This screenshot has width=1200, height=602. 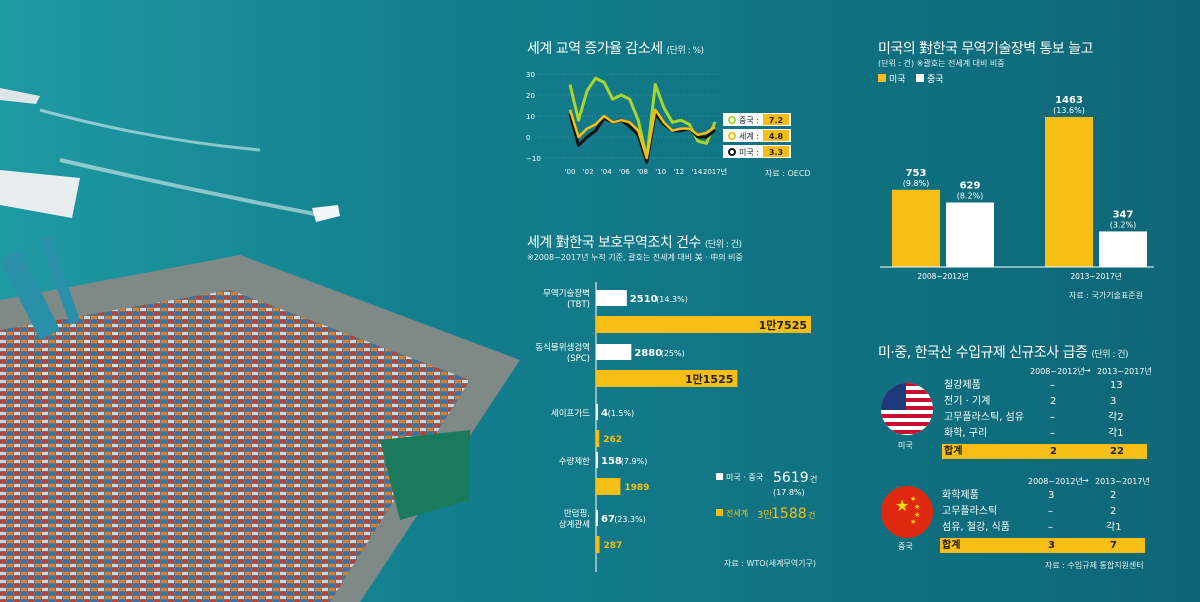 What do you see at coordinates (920, 78) in the screenshot?
I see `legend-swatch-china` at bounding box center [920, 78].